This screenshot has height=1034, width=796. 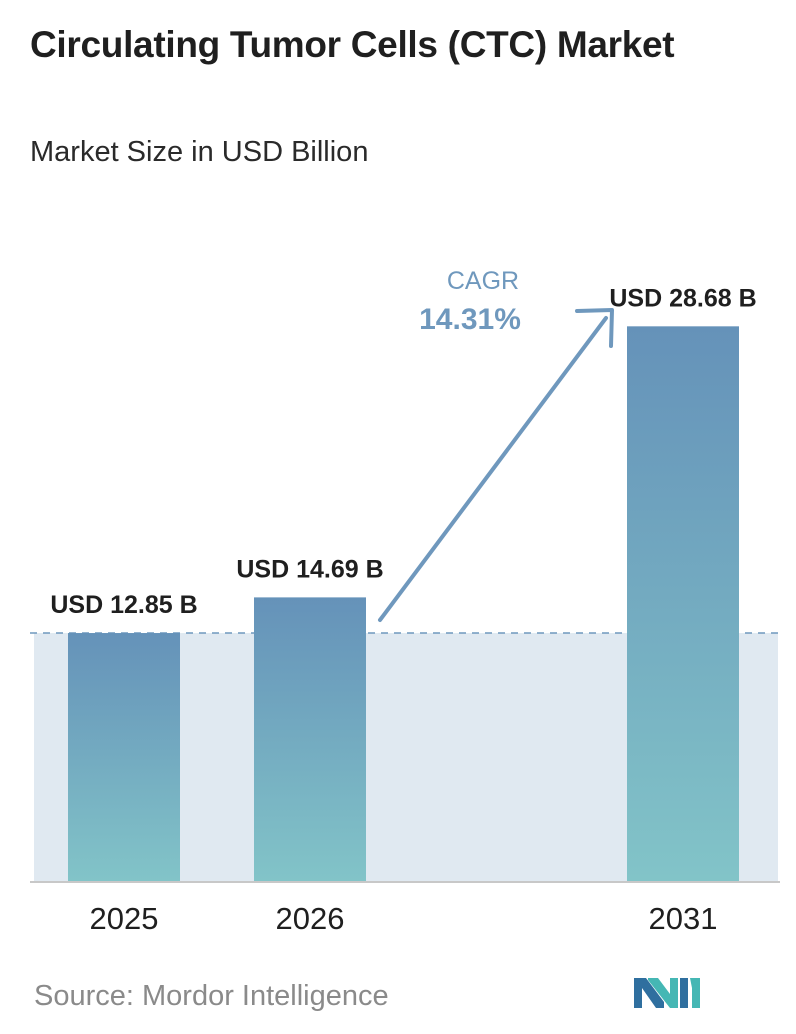 I want to click on cagr-arrow, so click(x=493, y=469).